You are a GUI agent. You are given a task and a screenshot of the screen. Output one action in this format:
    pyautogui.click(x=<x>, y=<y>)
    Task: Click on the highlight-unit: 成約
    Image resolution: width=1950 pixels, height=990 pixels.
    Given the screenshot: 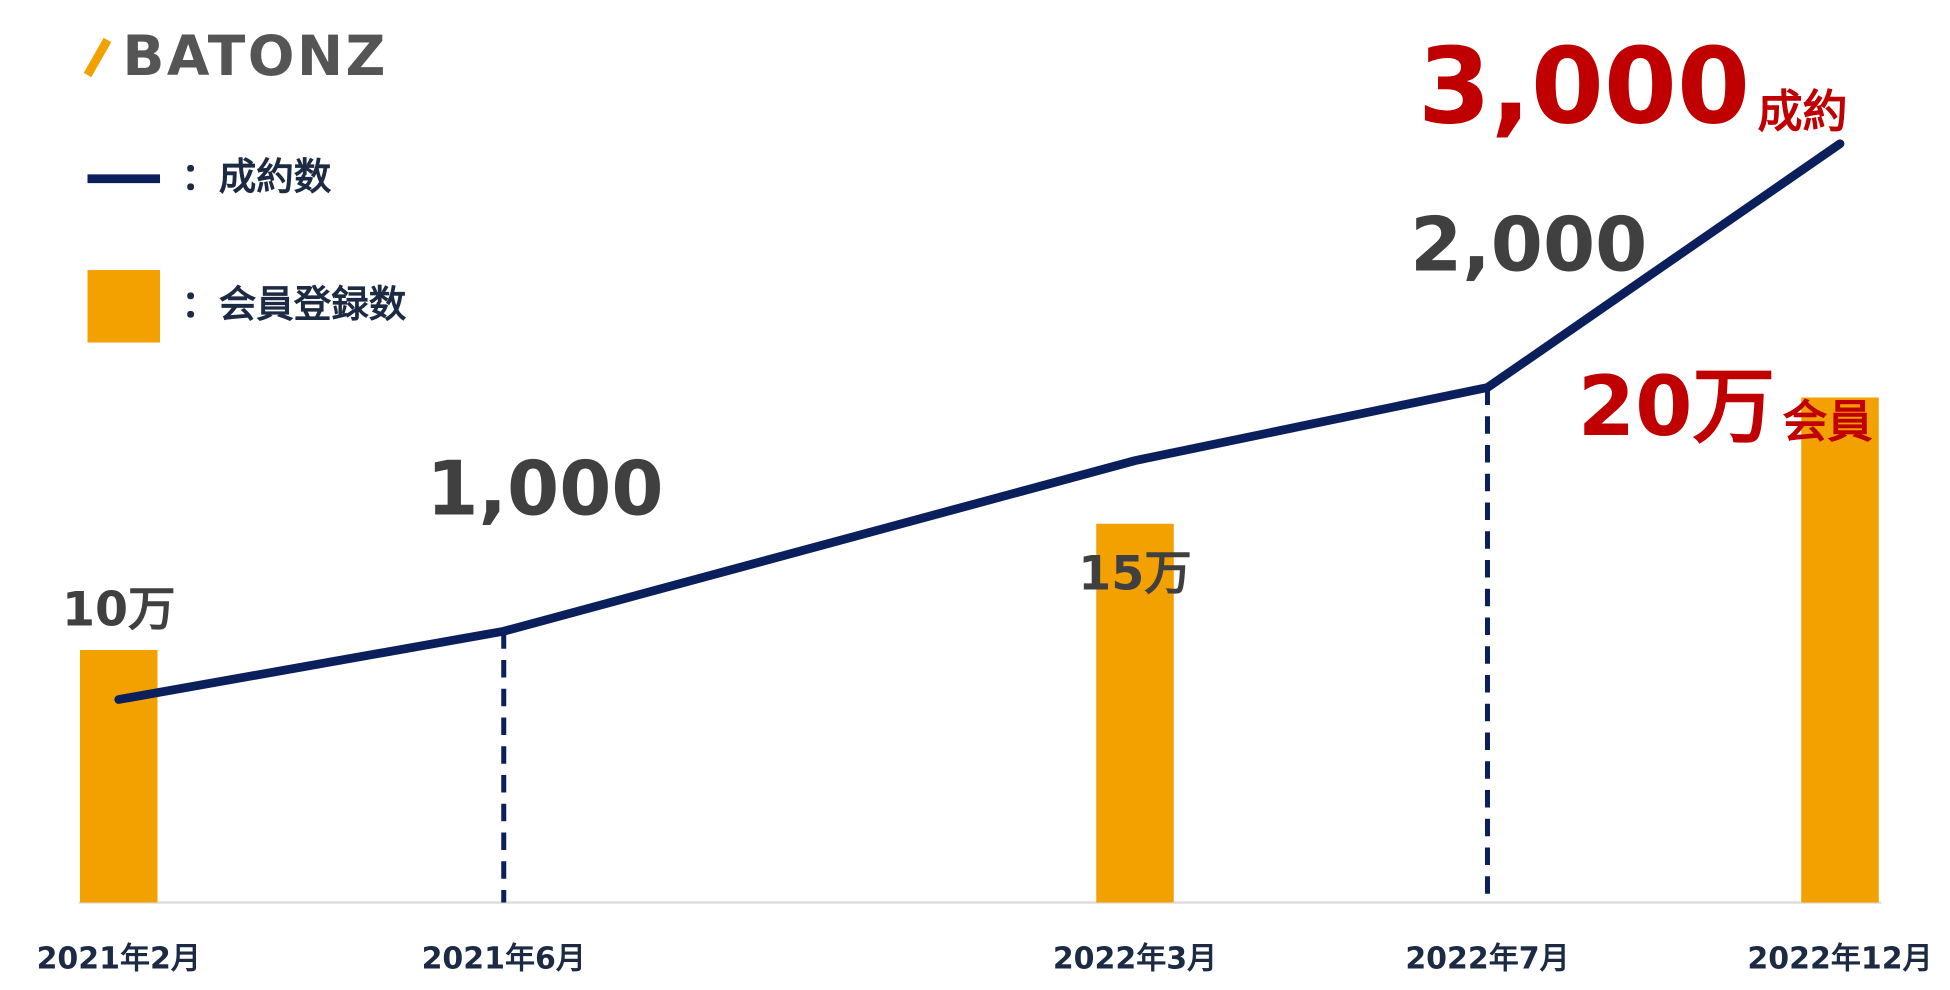 What is the action you would take?
    pyautogui.click(x=1803, y=111)
    